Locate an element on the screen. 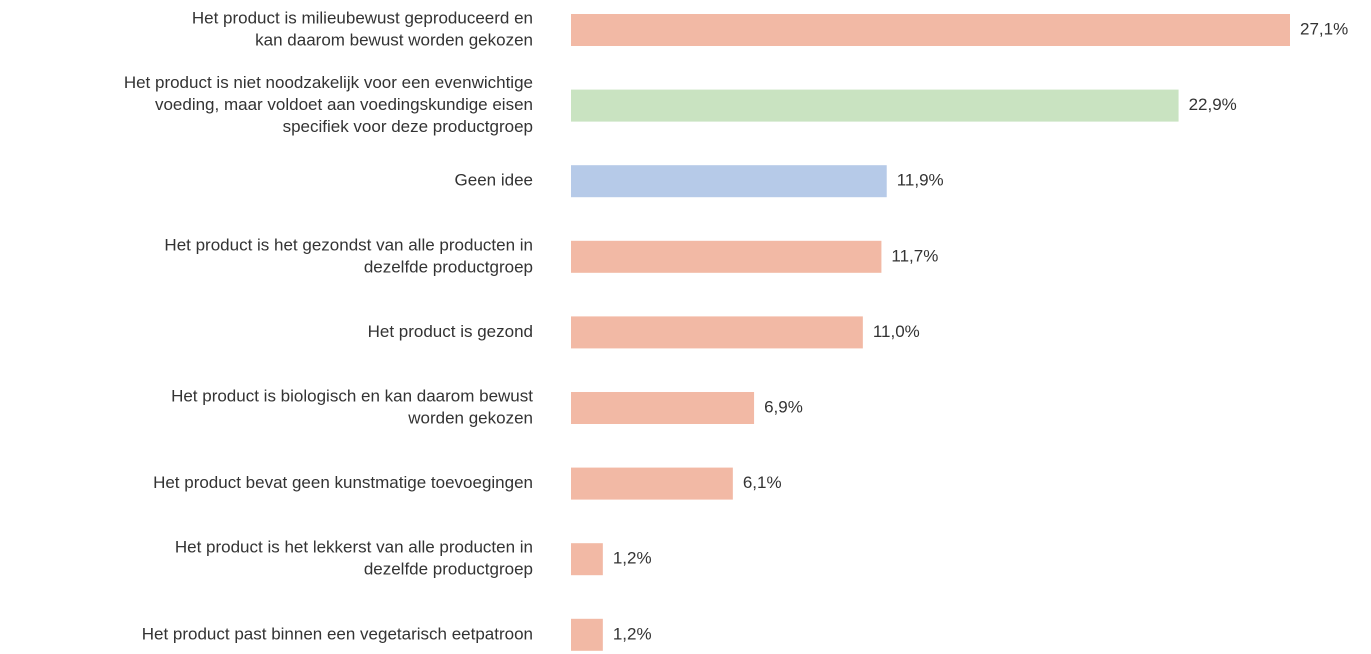 Image resolution: width=1371 pixels, height=654 pixels. value-label: 22,9% is located at coordinates (1213, 104).